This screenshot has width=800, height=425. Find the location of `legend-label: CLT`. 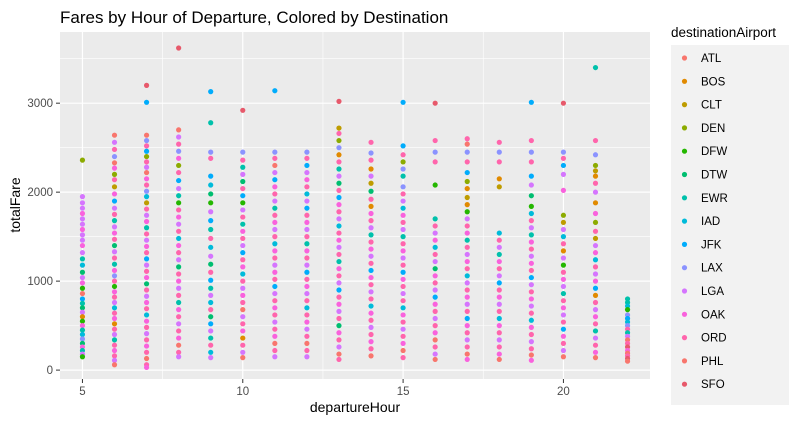

legend-label: CLT is located at coordinates (711, 106).